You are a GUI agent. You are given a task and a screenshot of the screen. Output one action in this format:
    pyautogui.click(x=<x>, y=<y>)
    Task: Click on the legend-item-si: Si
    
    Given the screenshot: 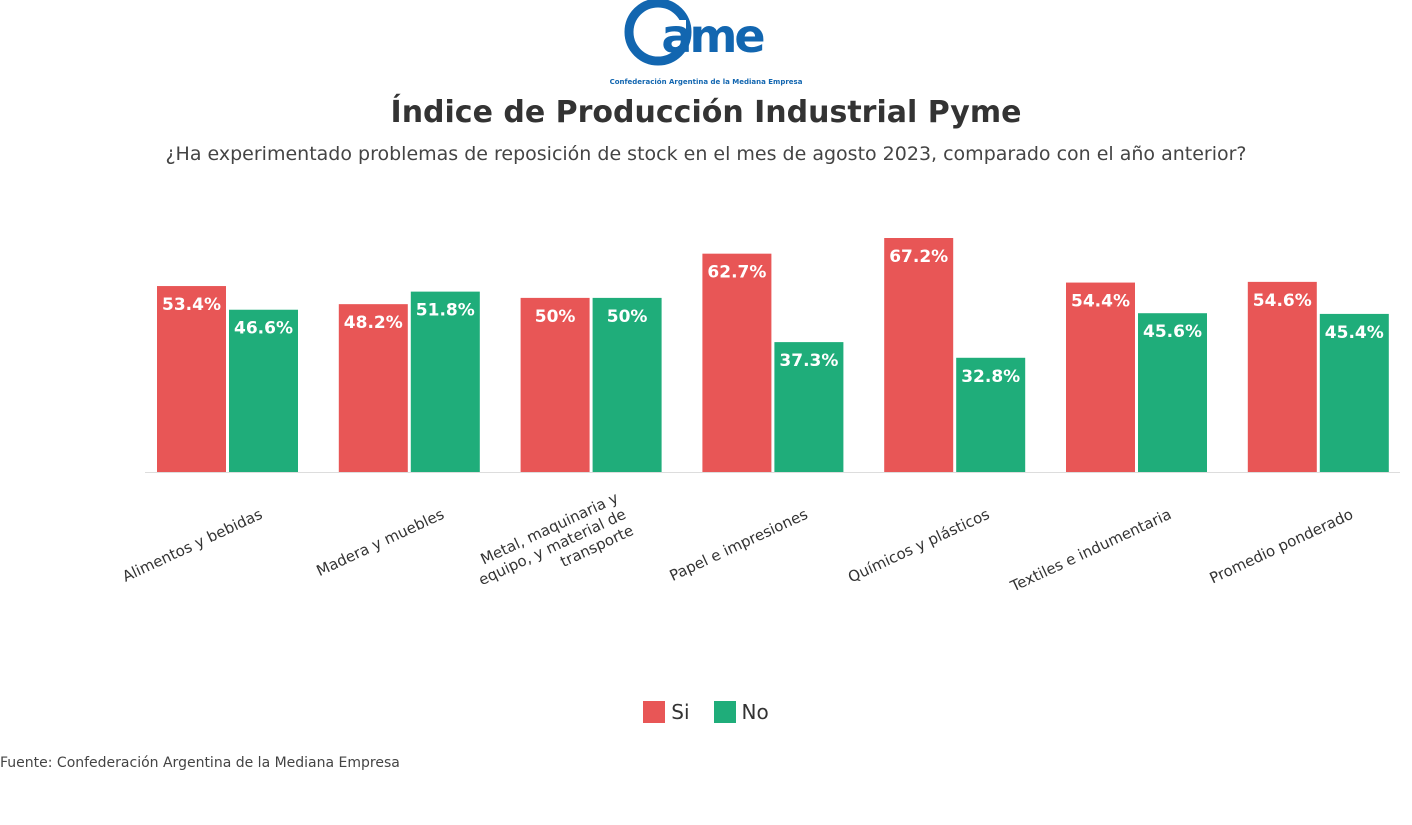 What is the action you would take?
    pyautogui.click(x=666, y=712)
    